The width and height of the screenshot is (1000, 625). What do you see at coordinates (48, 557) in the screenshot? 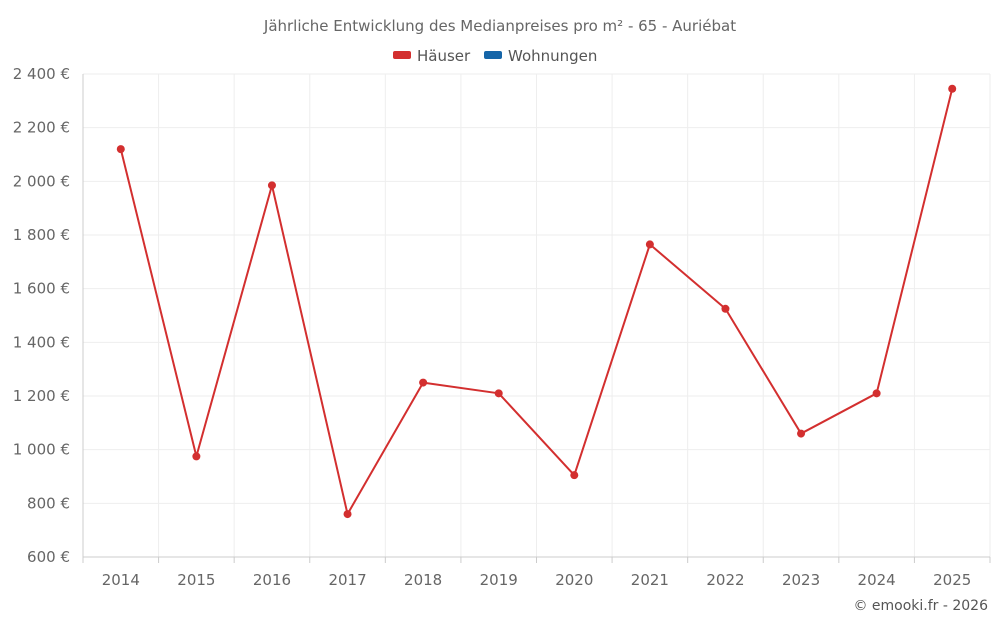
I see `y-tick-label: 600 €` at bounding box center [48, 557].